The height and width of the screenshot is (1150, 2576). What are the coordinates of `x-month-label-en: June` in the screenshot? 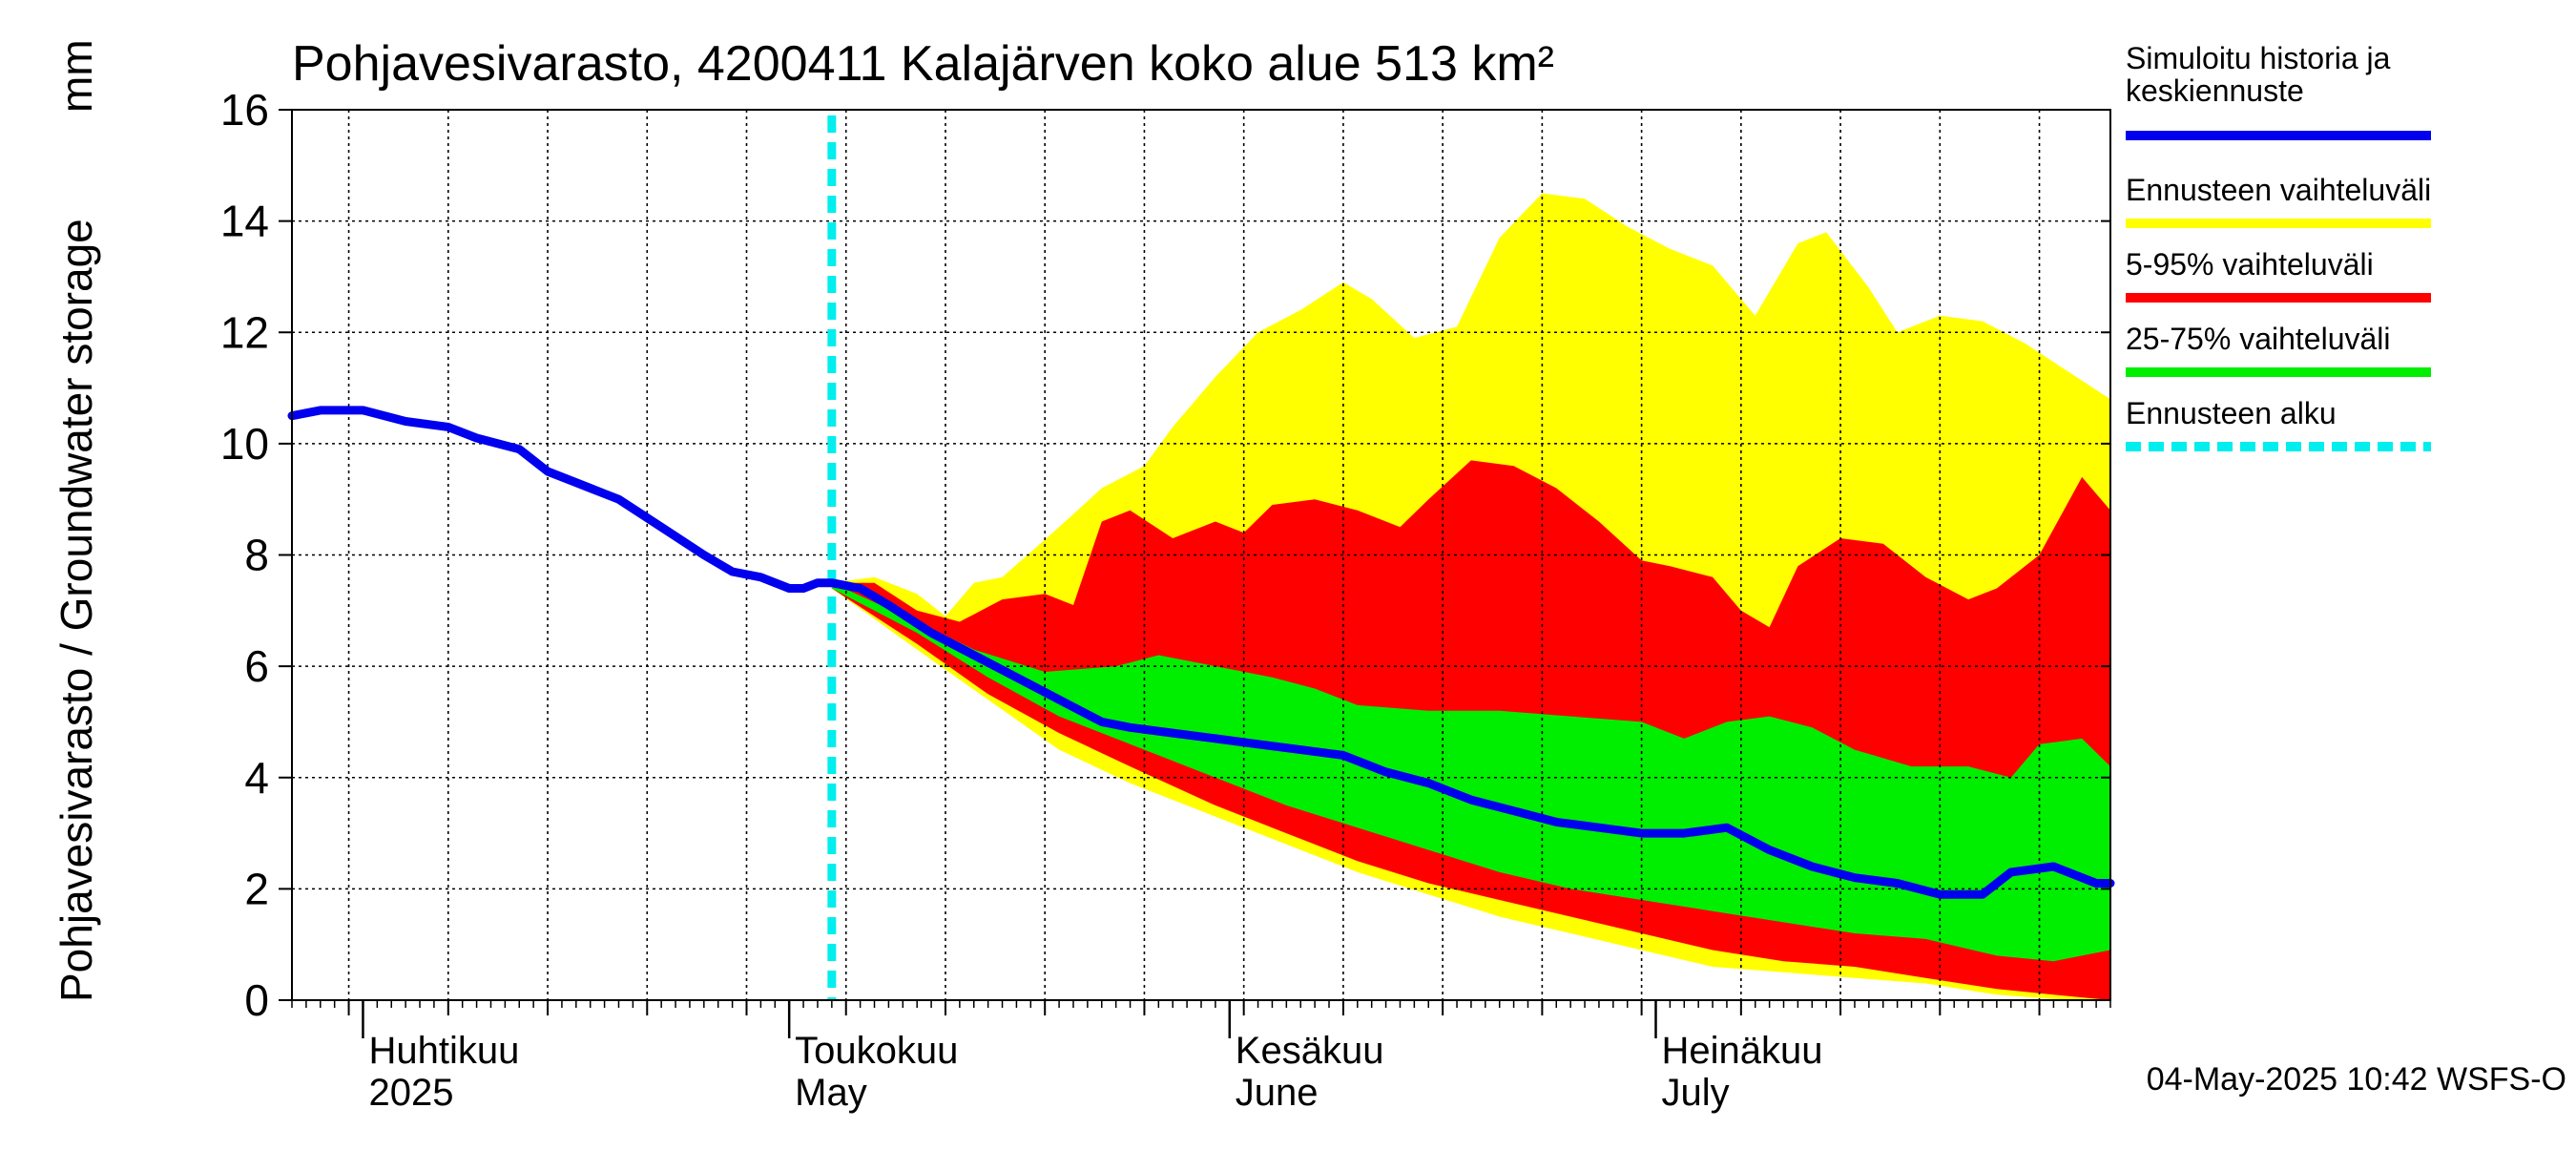 It's located at (1277, 1093).